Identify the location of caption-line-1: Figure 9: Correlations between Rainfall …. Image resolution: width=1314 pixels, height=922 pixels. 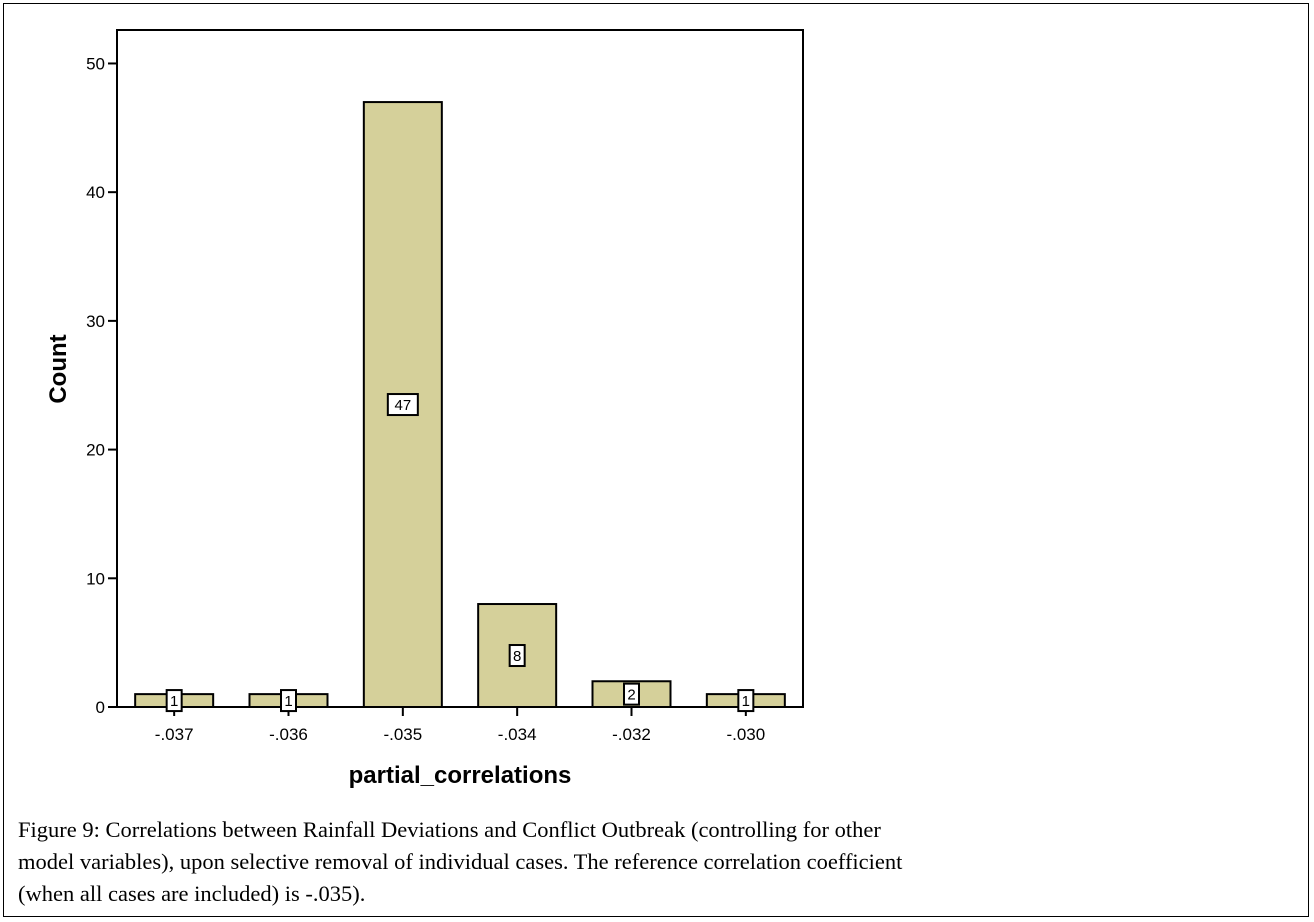
(449, 829).